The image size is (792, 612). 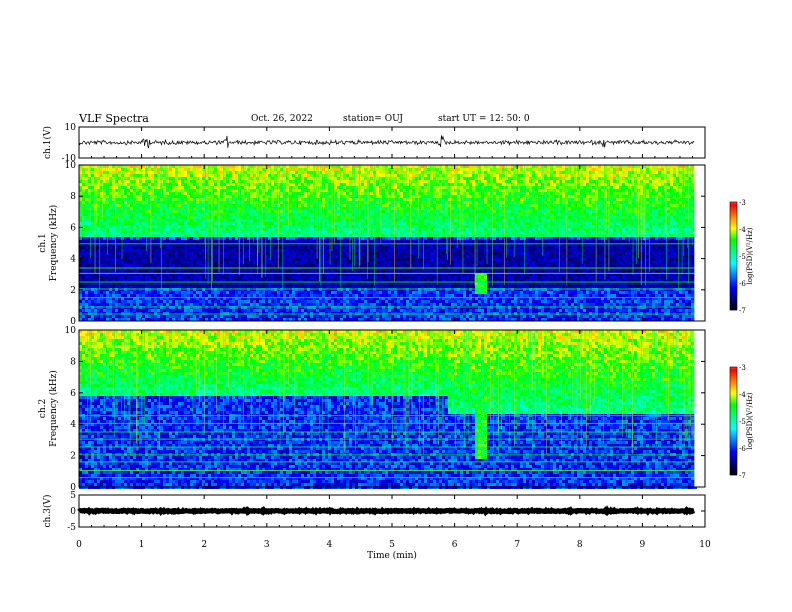 I want to click on ch1-spectrogram-colorbar-tick: -6, so click(x=742, y=284).